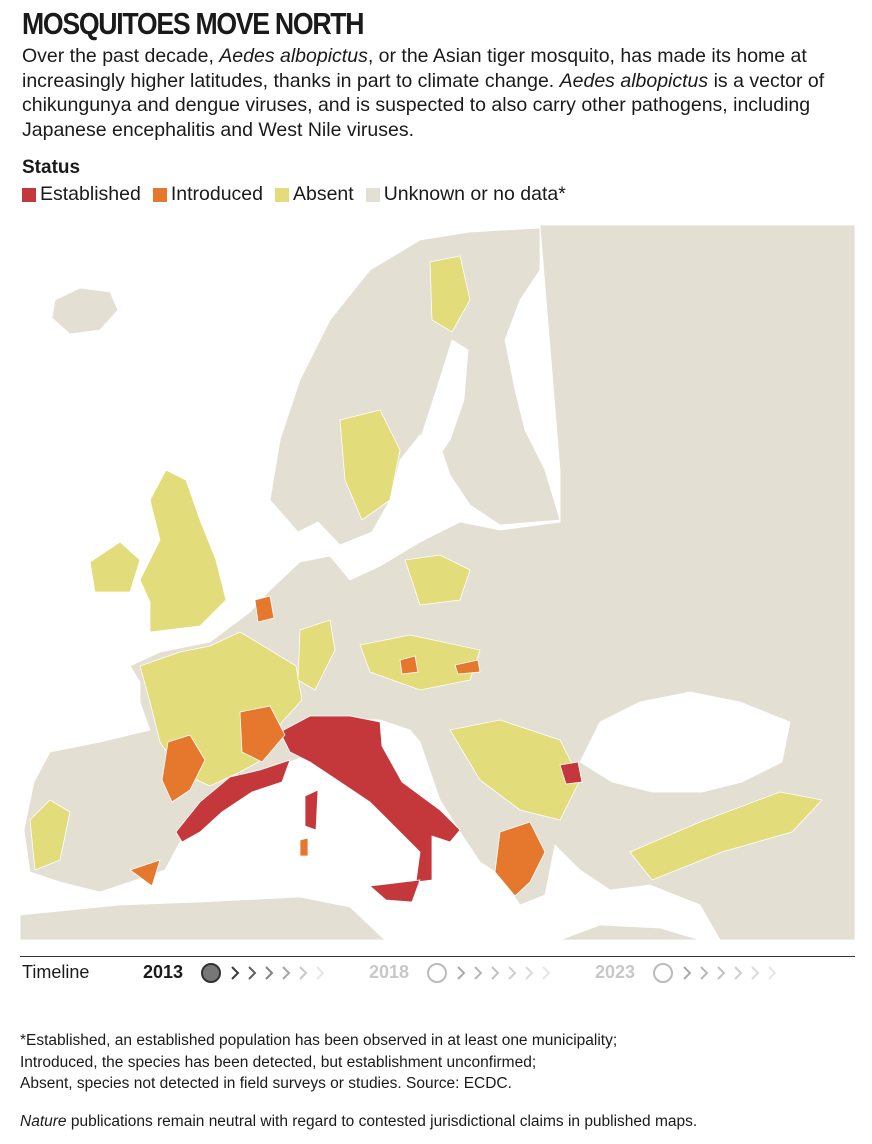 This screenshot has width=872, height=1144. Describe the element at coordinates (685, 742) in the screenshot. I see `black-sea` at that location.